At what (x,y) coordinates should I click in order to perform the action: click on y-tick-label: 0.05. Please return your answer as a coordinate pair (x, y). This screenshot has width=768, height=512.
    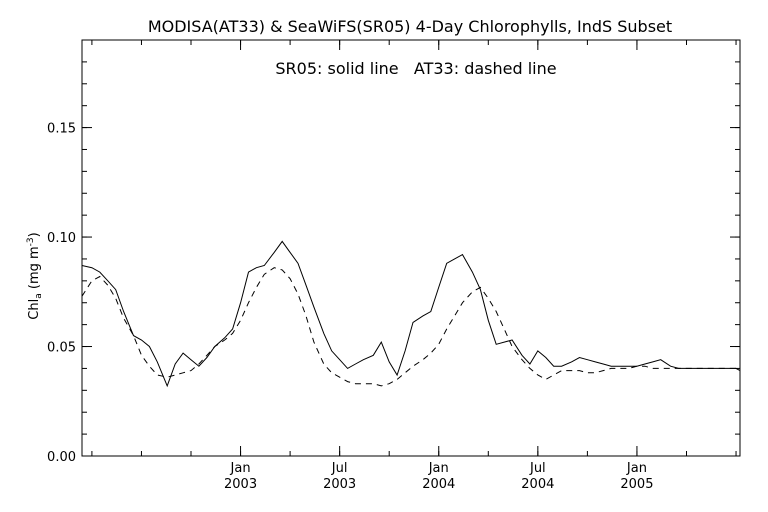
    Looking at the image, I should click on (61, 348).